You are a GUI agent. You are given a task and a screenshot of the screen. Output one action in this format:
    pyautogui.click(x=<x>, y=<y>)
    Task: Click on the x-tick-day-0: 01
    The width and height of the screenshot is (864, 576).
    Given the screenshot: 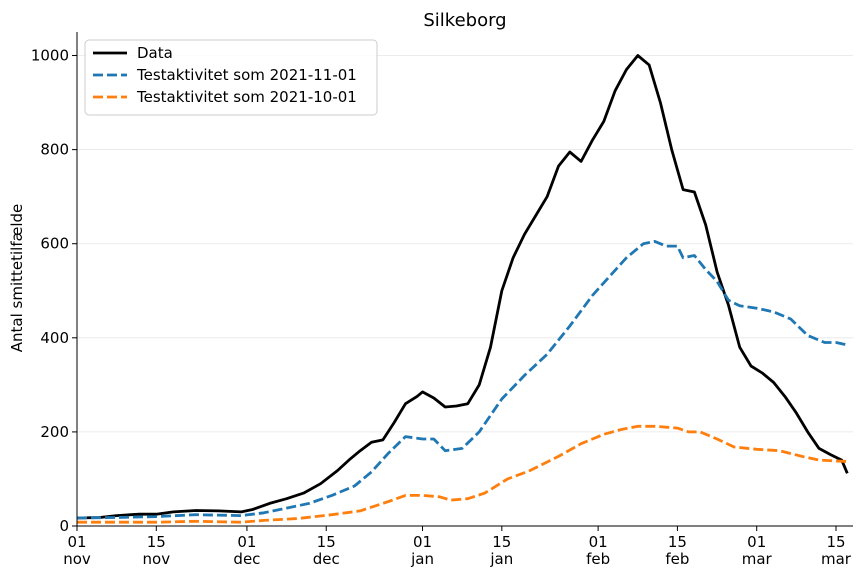 What is the action you would take?
    pyautogui.click(x=76, y=542)
    